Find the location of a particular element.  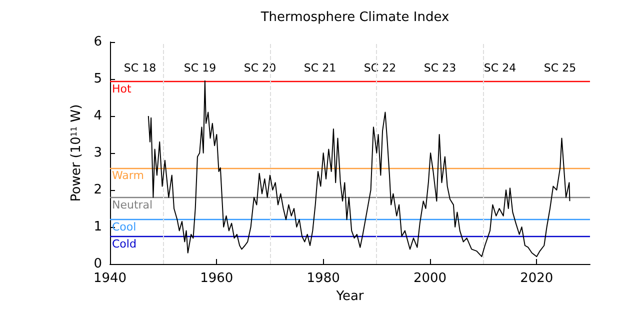

x-tick-label: 1940 is located at coordinates (110, 278).